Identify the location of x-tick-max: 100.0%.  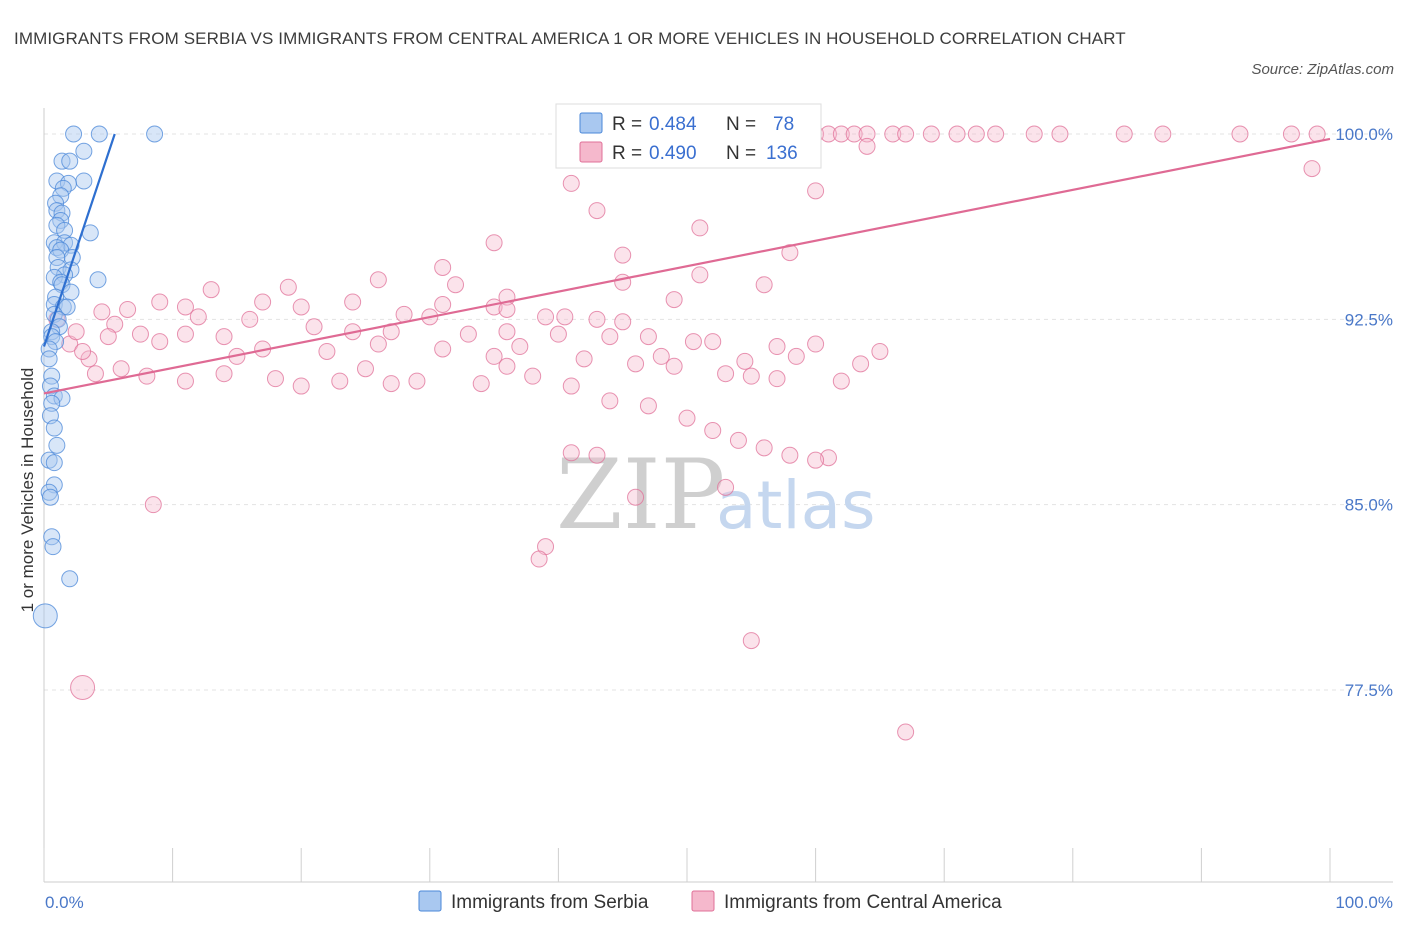
(1364, 902).